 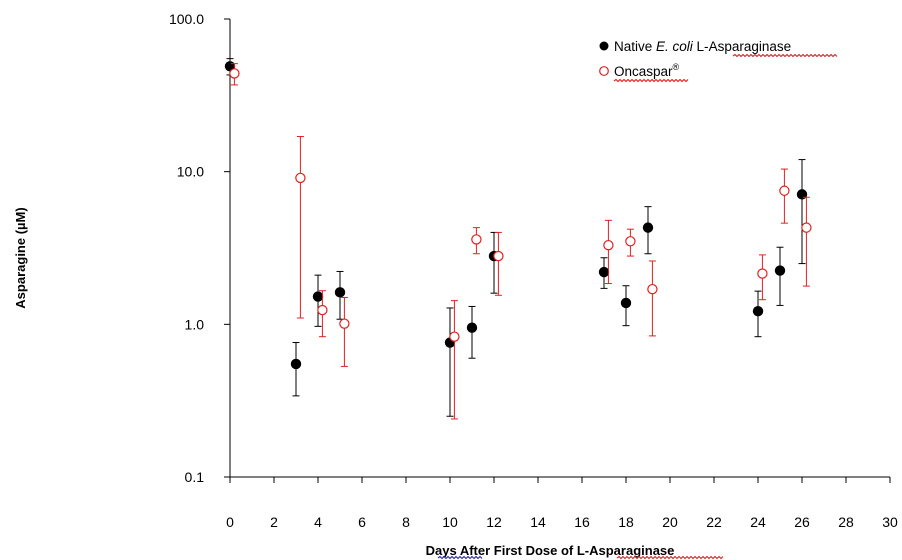 I want to click on legend-oncaspar-part-3: ®, so click(x=676, y=67).